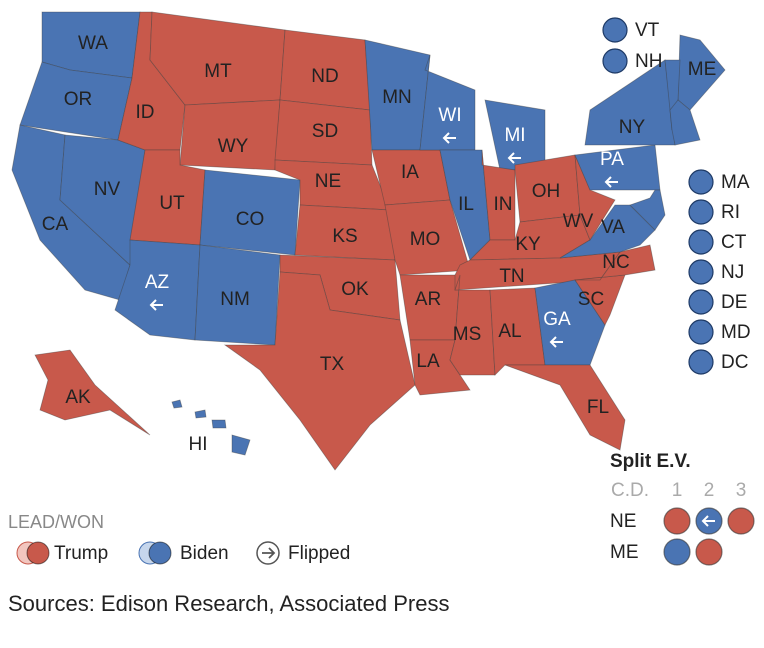 Image resolution: width=764 pixels, height=648 pixels. Describe the element at coordinates (428, 299) in the screenshot. I see `state-label: AR` at that location.